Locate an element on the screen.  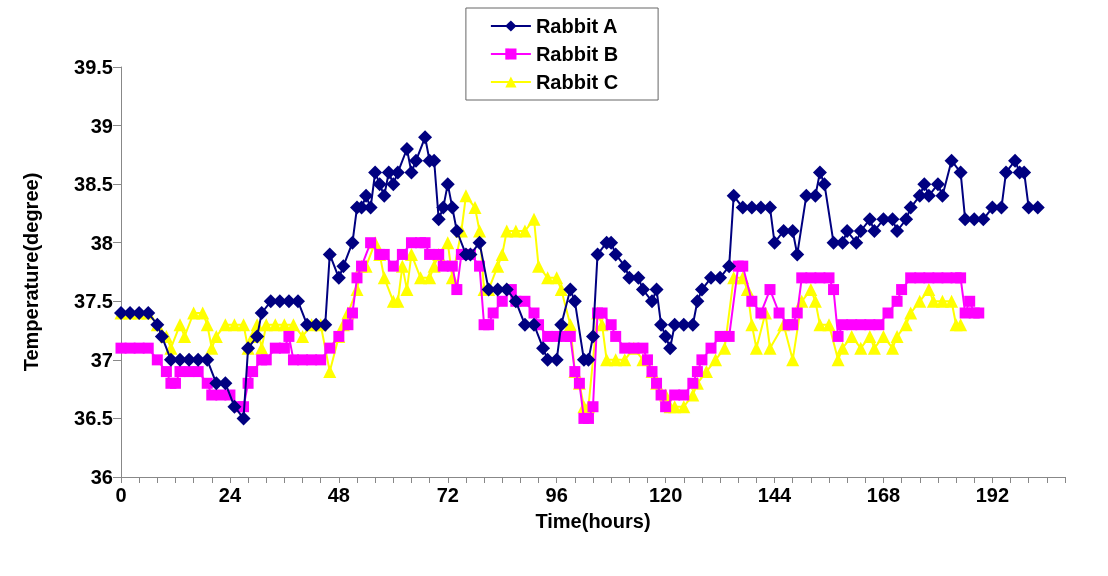
y-tick-label: 36.5 is located at coordinates (93, 418).